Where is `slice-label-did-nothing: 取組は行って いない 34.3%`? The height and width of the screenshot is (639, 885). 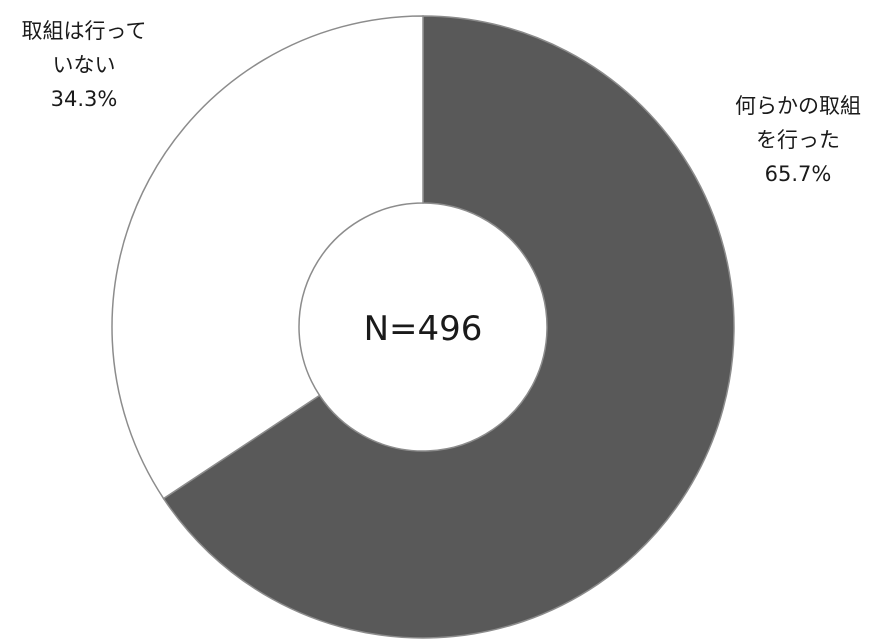
slice-label-did-nothing: 取組は行って いない 34.3% is located at coordinates (84, 65).